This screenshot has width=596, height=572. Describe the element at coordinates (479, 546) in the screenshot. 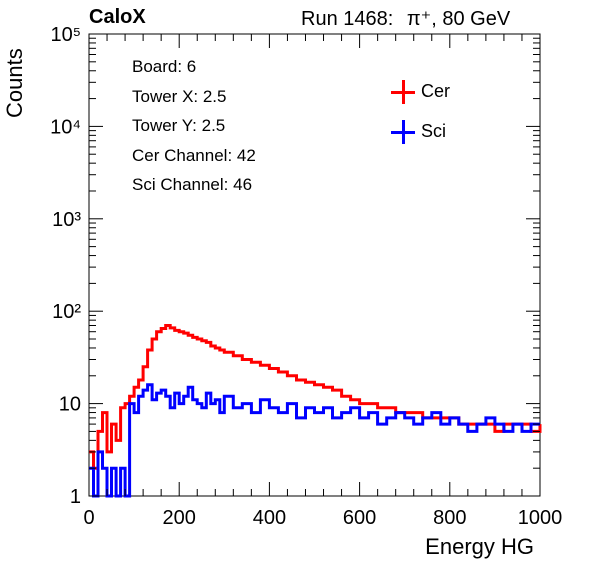

I see `x-axis-title: Energy HG` at that location.